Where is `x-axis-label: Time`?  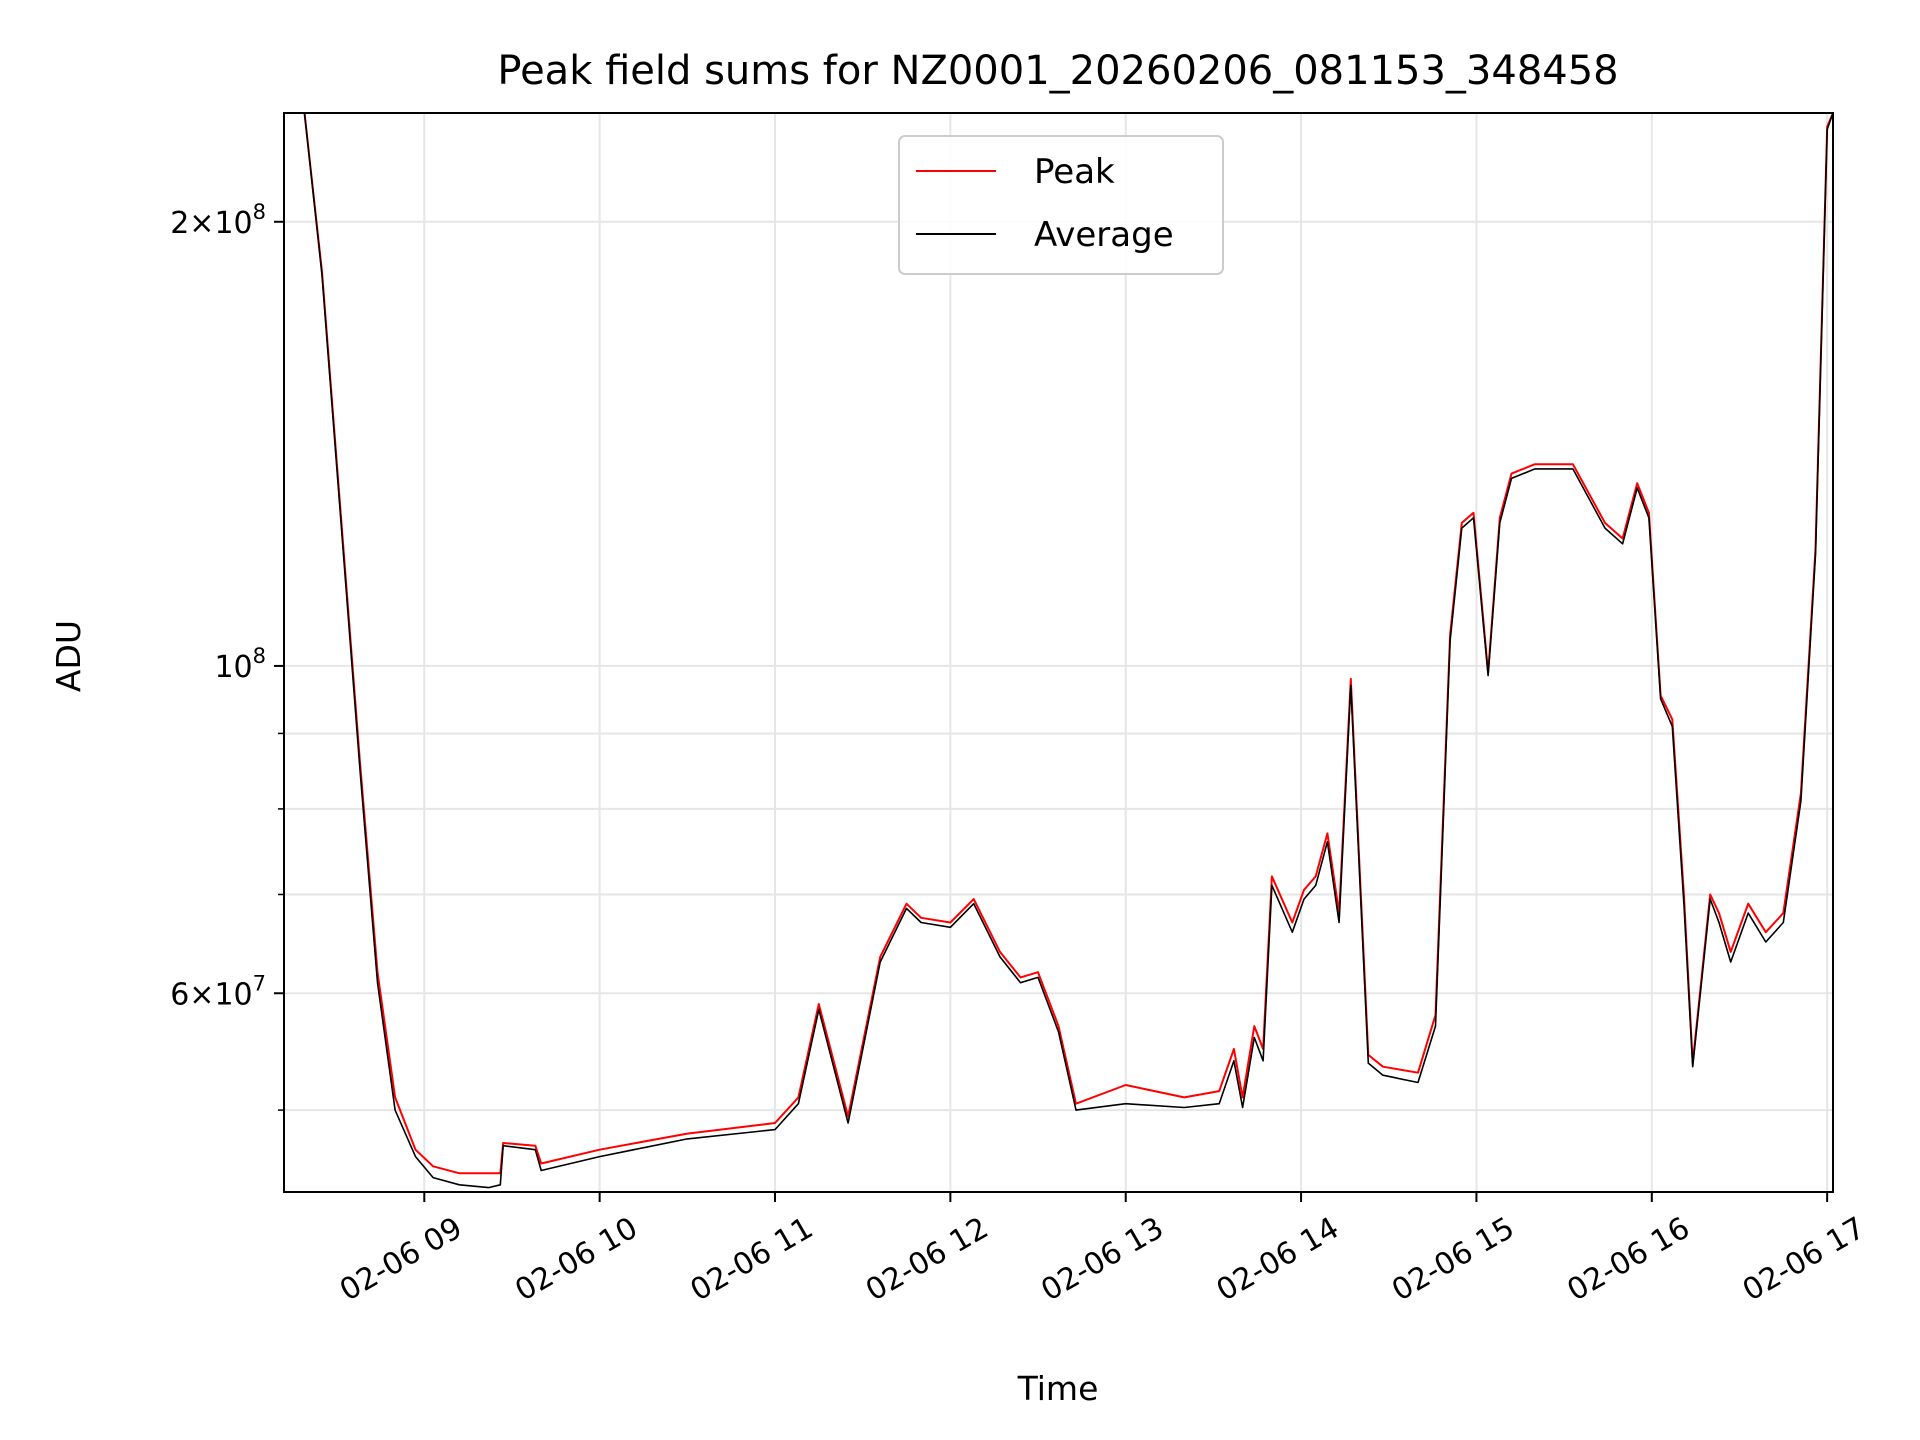
x-axis-label: Time is located at coordinates (1058, 1388).